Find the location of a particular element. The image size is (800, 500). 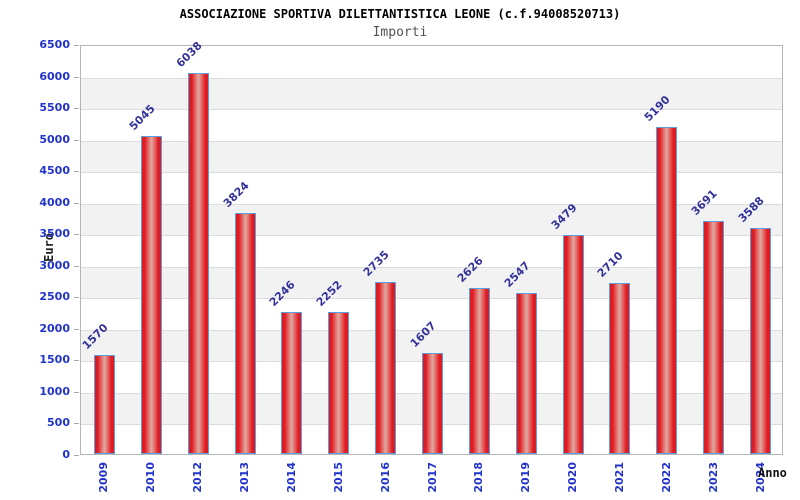

x-tick-label: 2015 is located at coordinates (338, 477).